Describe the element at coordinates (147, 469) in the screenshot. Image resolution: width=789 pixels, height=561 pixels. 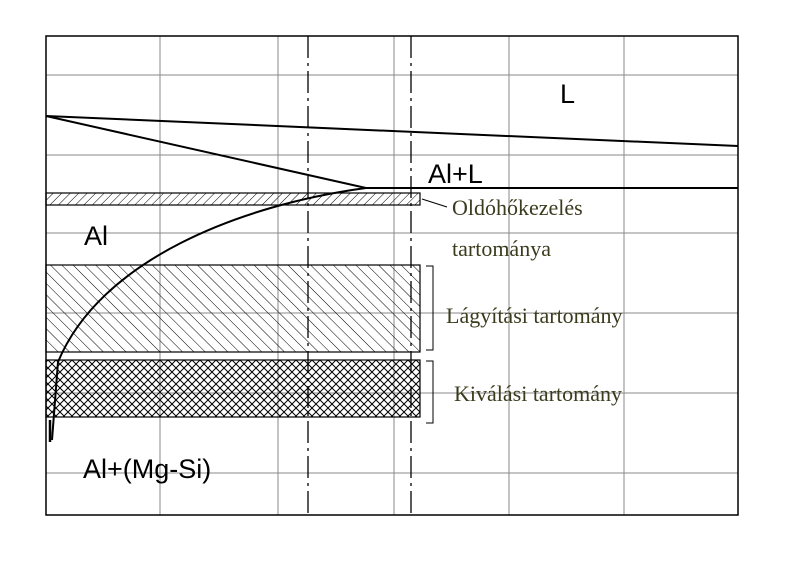
I see `label-alpha-plus-precipitate: Al+(Mg-Si)` at that location.